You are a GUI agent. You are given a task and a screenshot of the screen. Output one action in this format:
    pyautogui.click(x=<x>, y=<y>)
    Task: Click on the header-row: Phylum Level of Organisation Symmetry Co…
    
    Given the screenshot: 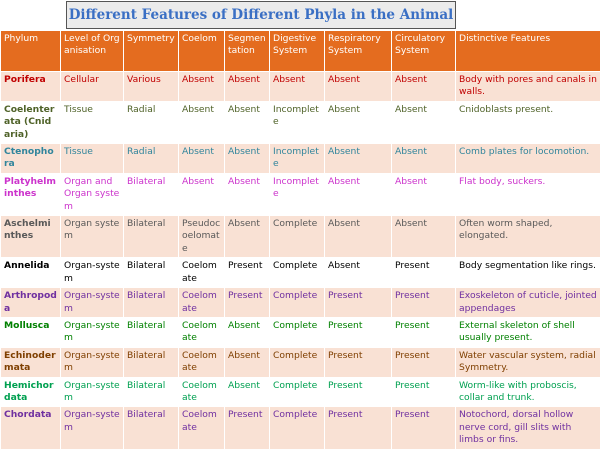 What is the action you would take?
    pyautogui.click(x=300, y=51)
    